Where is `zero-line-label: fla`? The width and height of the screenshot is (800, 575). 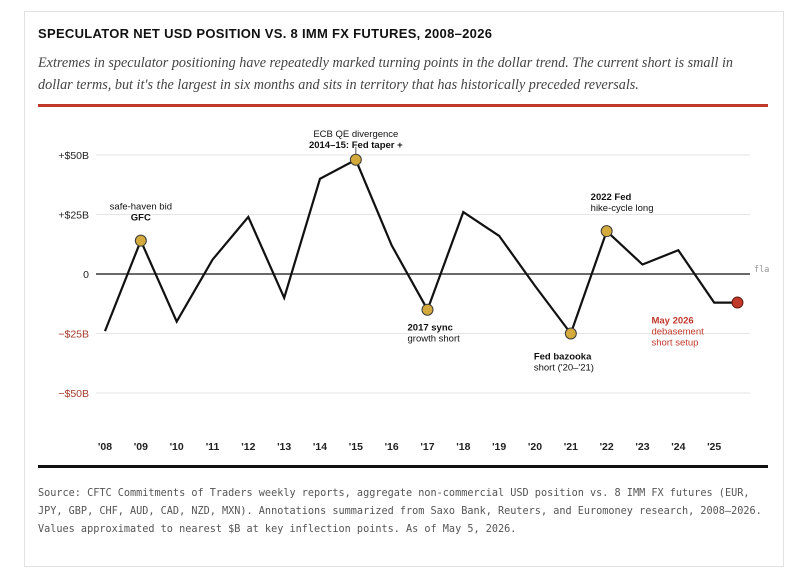 zero-line-label: fla is located at coordinates (761, 270).